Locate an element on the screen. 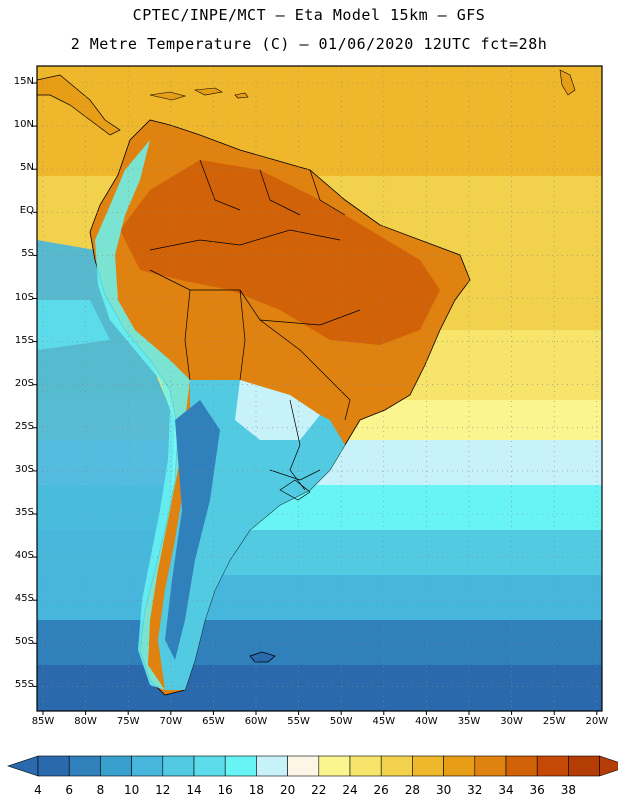  colorbar-label: 20 is located at coordinates (287, 790).